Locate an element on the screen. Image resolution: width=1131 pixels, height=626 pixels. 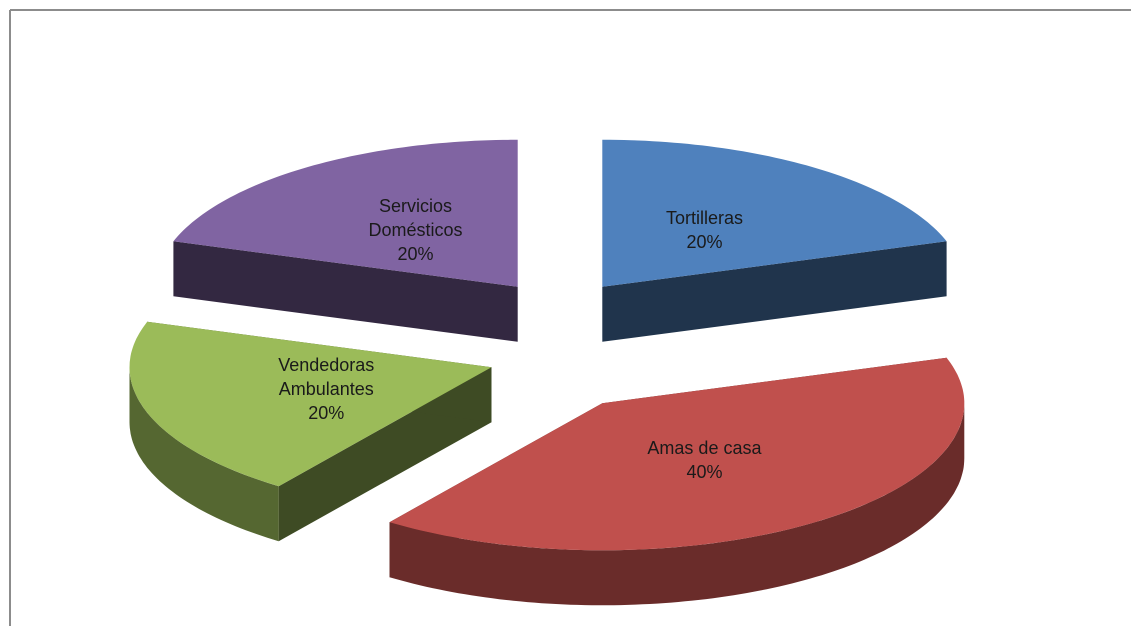
slice-label: Vendedoras Ambulantes 20% is located at coordinates (326, 389).